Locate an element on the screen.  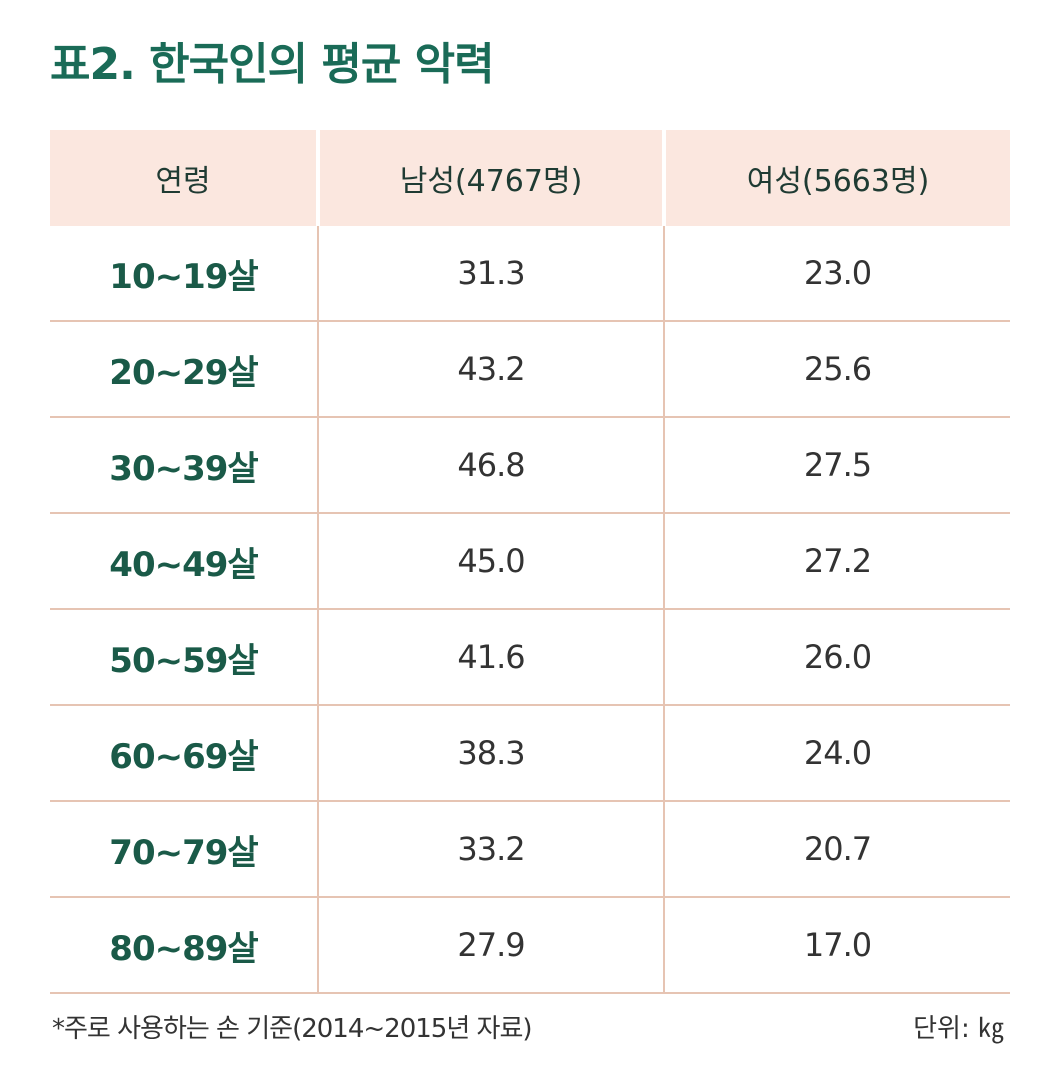
table-header-row: 연령 남성(4767명) 여성(5663명) is located at coordinates (530, 178).